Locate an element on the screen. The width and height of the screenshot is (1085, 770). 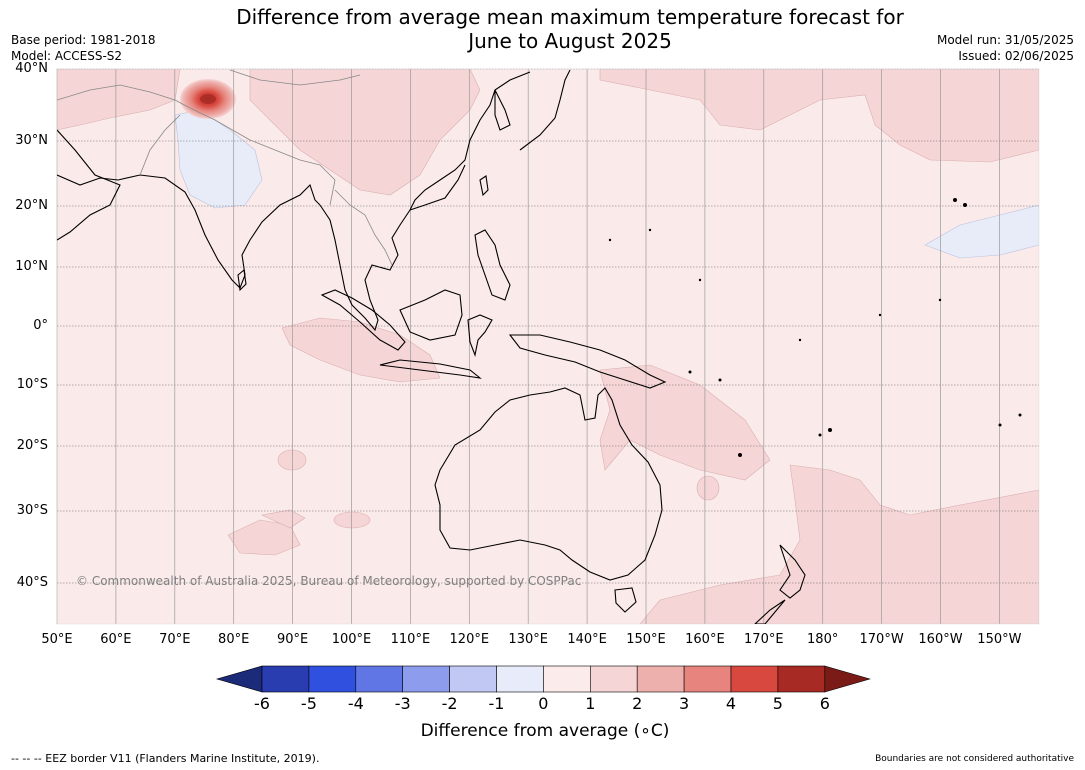
coastline-sri-lanka is located at coordinates (242, 280).